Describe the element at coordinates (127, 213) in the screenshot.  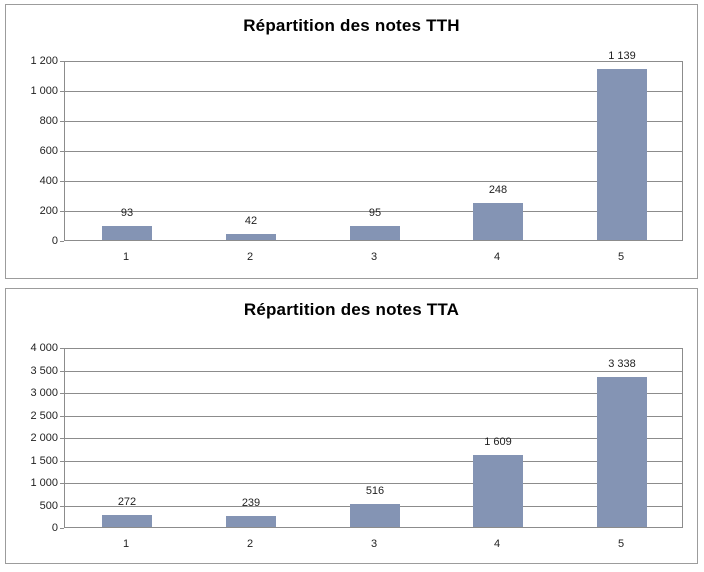
I see `bar-value-label: 93` at that location.